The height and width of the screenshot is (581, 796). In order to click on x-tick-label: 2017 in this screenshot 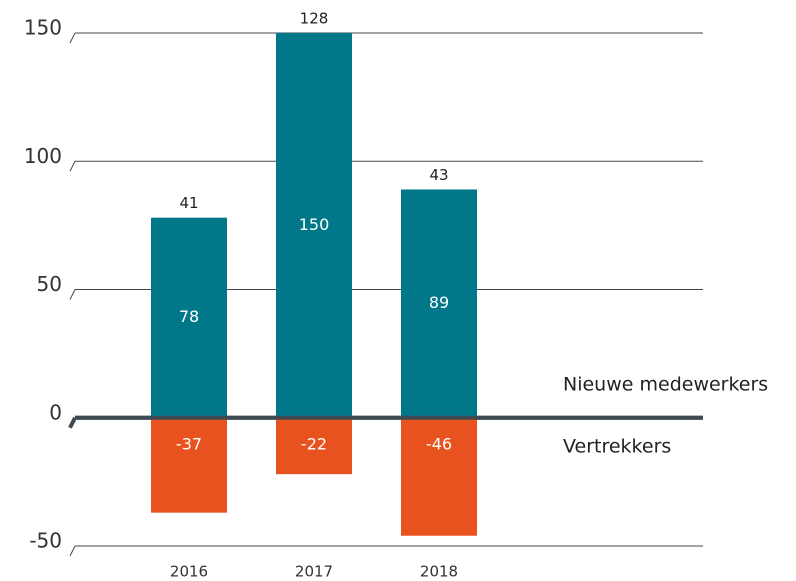, I will do `click(314, 572)`.